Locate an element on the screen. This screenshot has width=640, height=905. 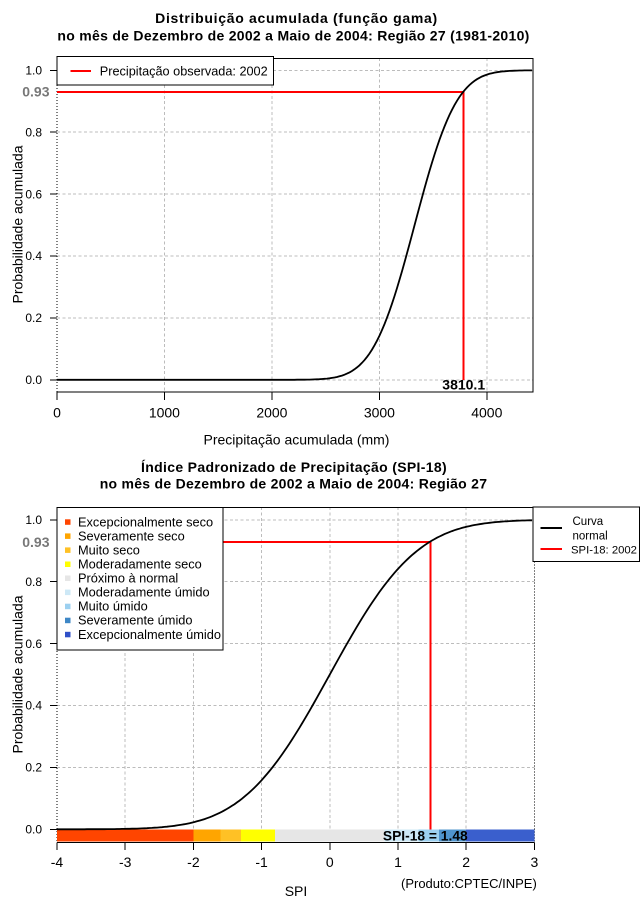
svg-text:Distribuição acumulada (função: Distribuição acumulada (função gama) is located at coordinates (296, 18).